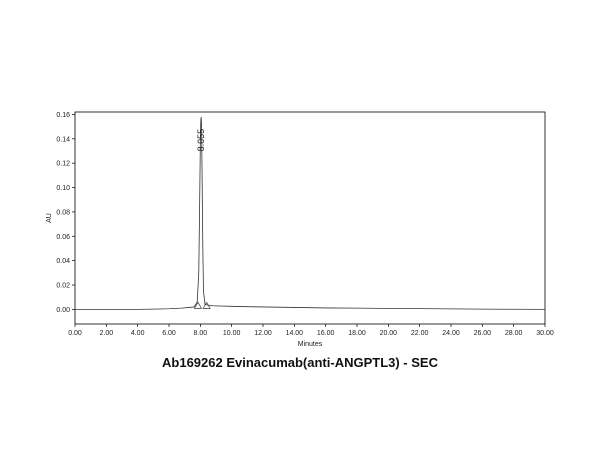 The height and width of the screenshot is (450, 600). I want to click on y-tick-label: 0.14, so click(63, 139).